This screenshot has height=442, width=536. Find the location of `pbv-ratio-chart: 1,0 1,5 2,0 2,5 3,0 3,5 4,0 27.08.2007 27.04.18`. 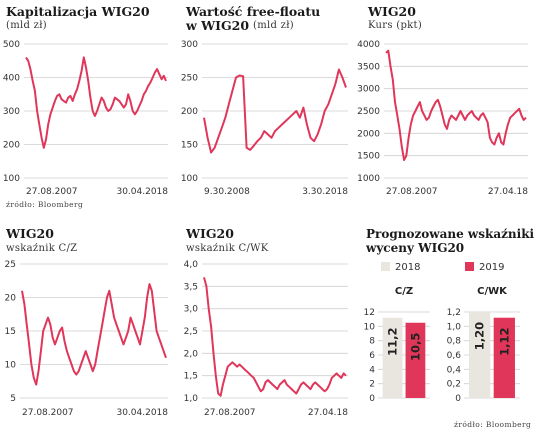

pbv-ratio-chart: 1,0 1,5 2,0 2,5 3,0 3,5 4,0 27.08.2007 27.04.18 is located at coordinates (266, 339).